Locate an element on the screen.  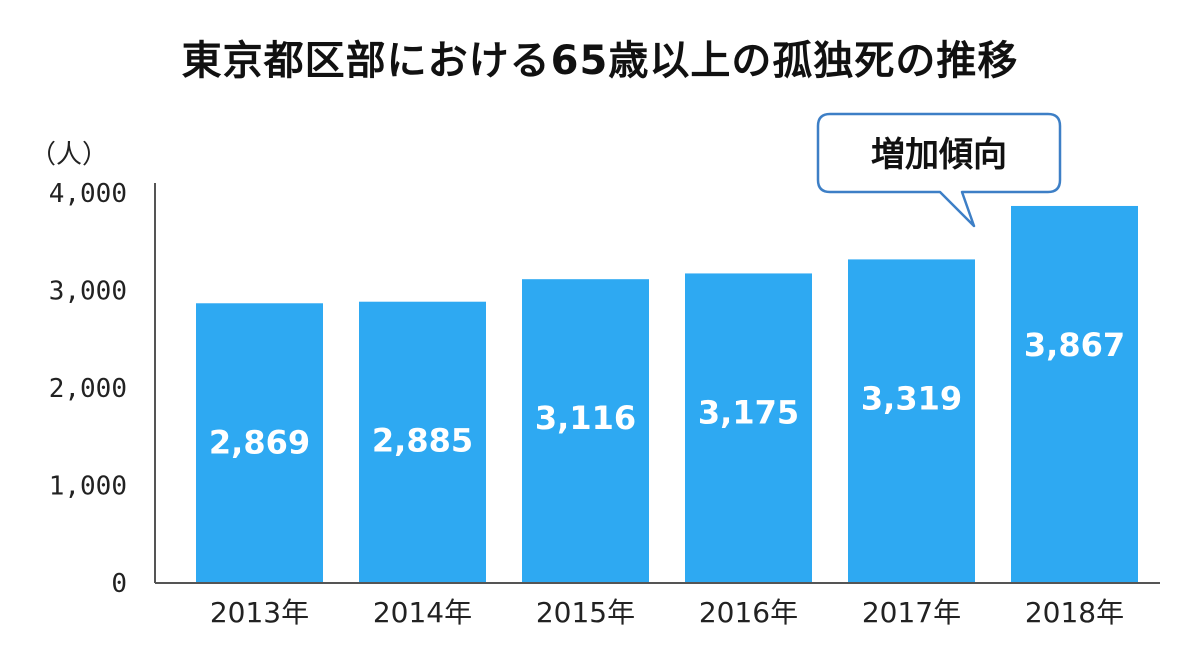
x-tick-label: 2018年 is located at coordinates (1074, 612).